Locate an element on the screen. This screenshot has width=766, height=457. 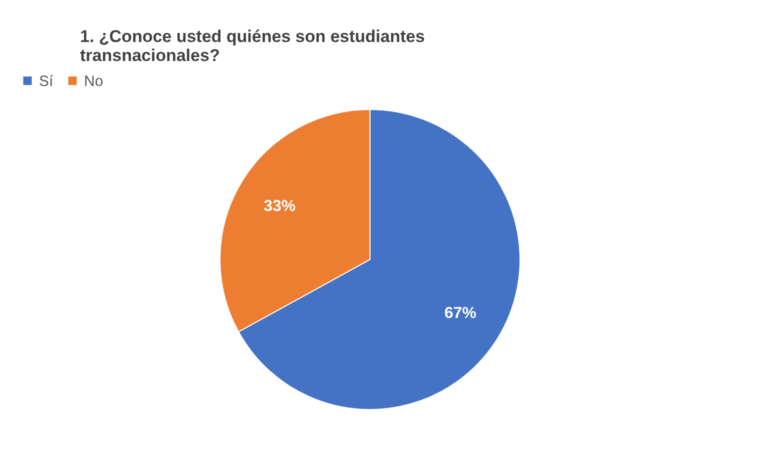
legend-label: No is located at coordinates (94, 81).